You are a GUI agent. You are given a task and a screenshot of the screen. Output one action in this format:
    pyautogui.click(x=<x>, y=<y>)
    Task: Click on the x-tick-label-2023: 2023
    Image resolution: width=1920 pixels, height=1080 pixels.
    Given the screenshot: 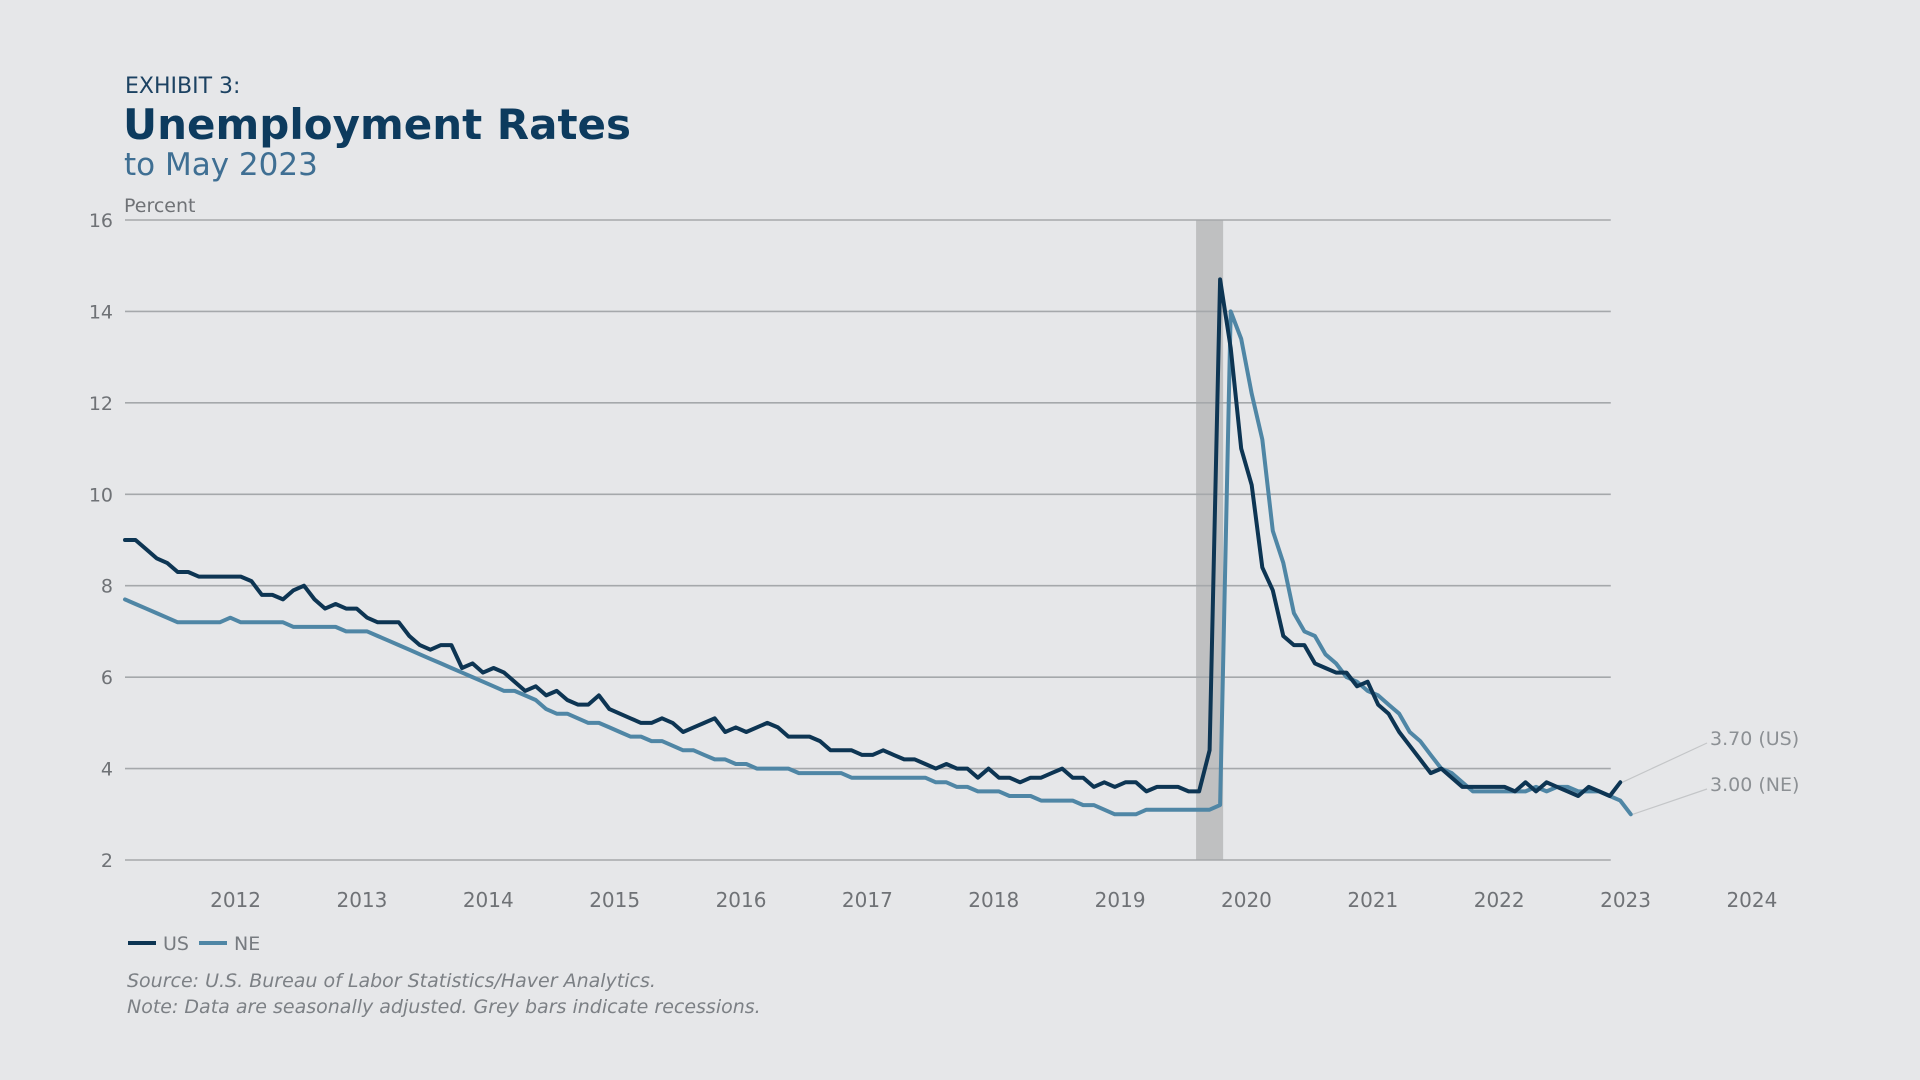 What is the action you would take?
    pyautogui.click(x=1625, y=900)
    